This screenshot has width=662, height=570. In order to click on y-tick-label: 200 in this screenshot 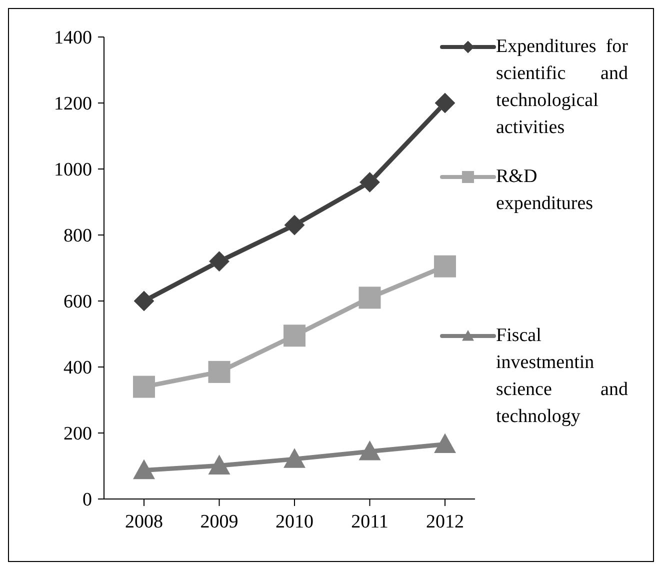, I will do `click(78, 434)`.